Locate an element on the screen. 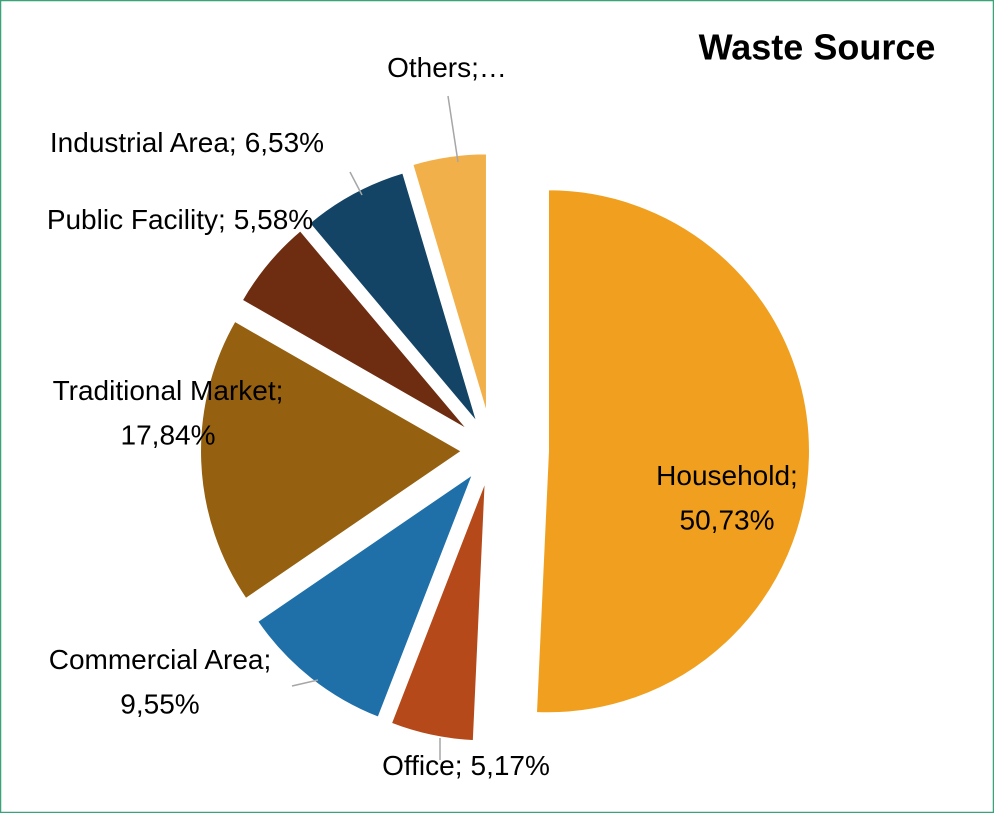  label-category: Others is located at coordinates (429, 67).